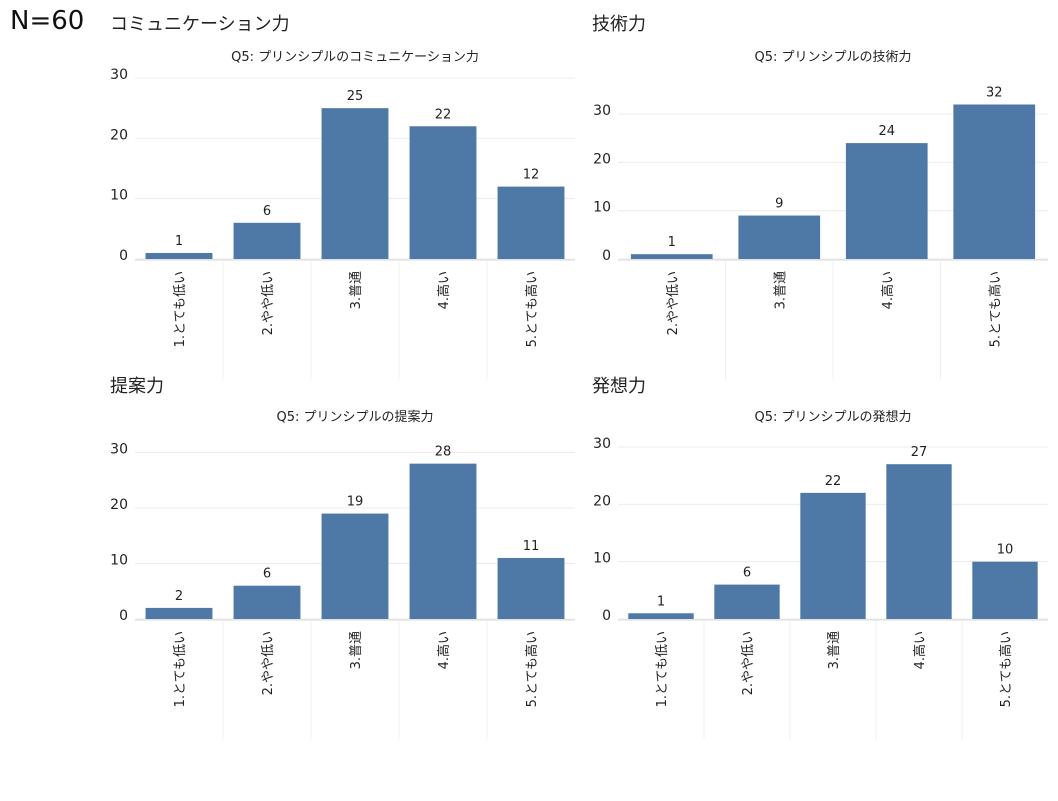 The image size is (1058, 801). I want to click on data-label: 27, so click(919, 452).